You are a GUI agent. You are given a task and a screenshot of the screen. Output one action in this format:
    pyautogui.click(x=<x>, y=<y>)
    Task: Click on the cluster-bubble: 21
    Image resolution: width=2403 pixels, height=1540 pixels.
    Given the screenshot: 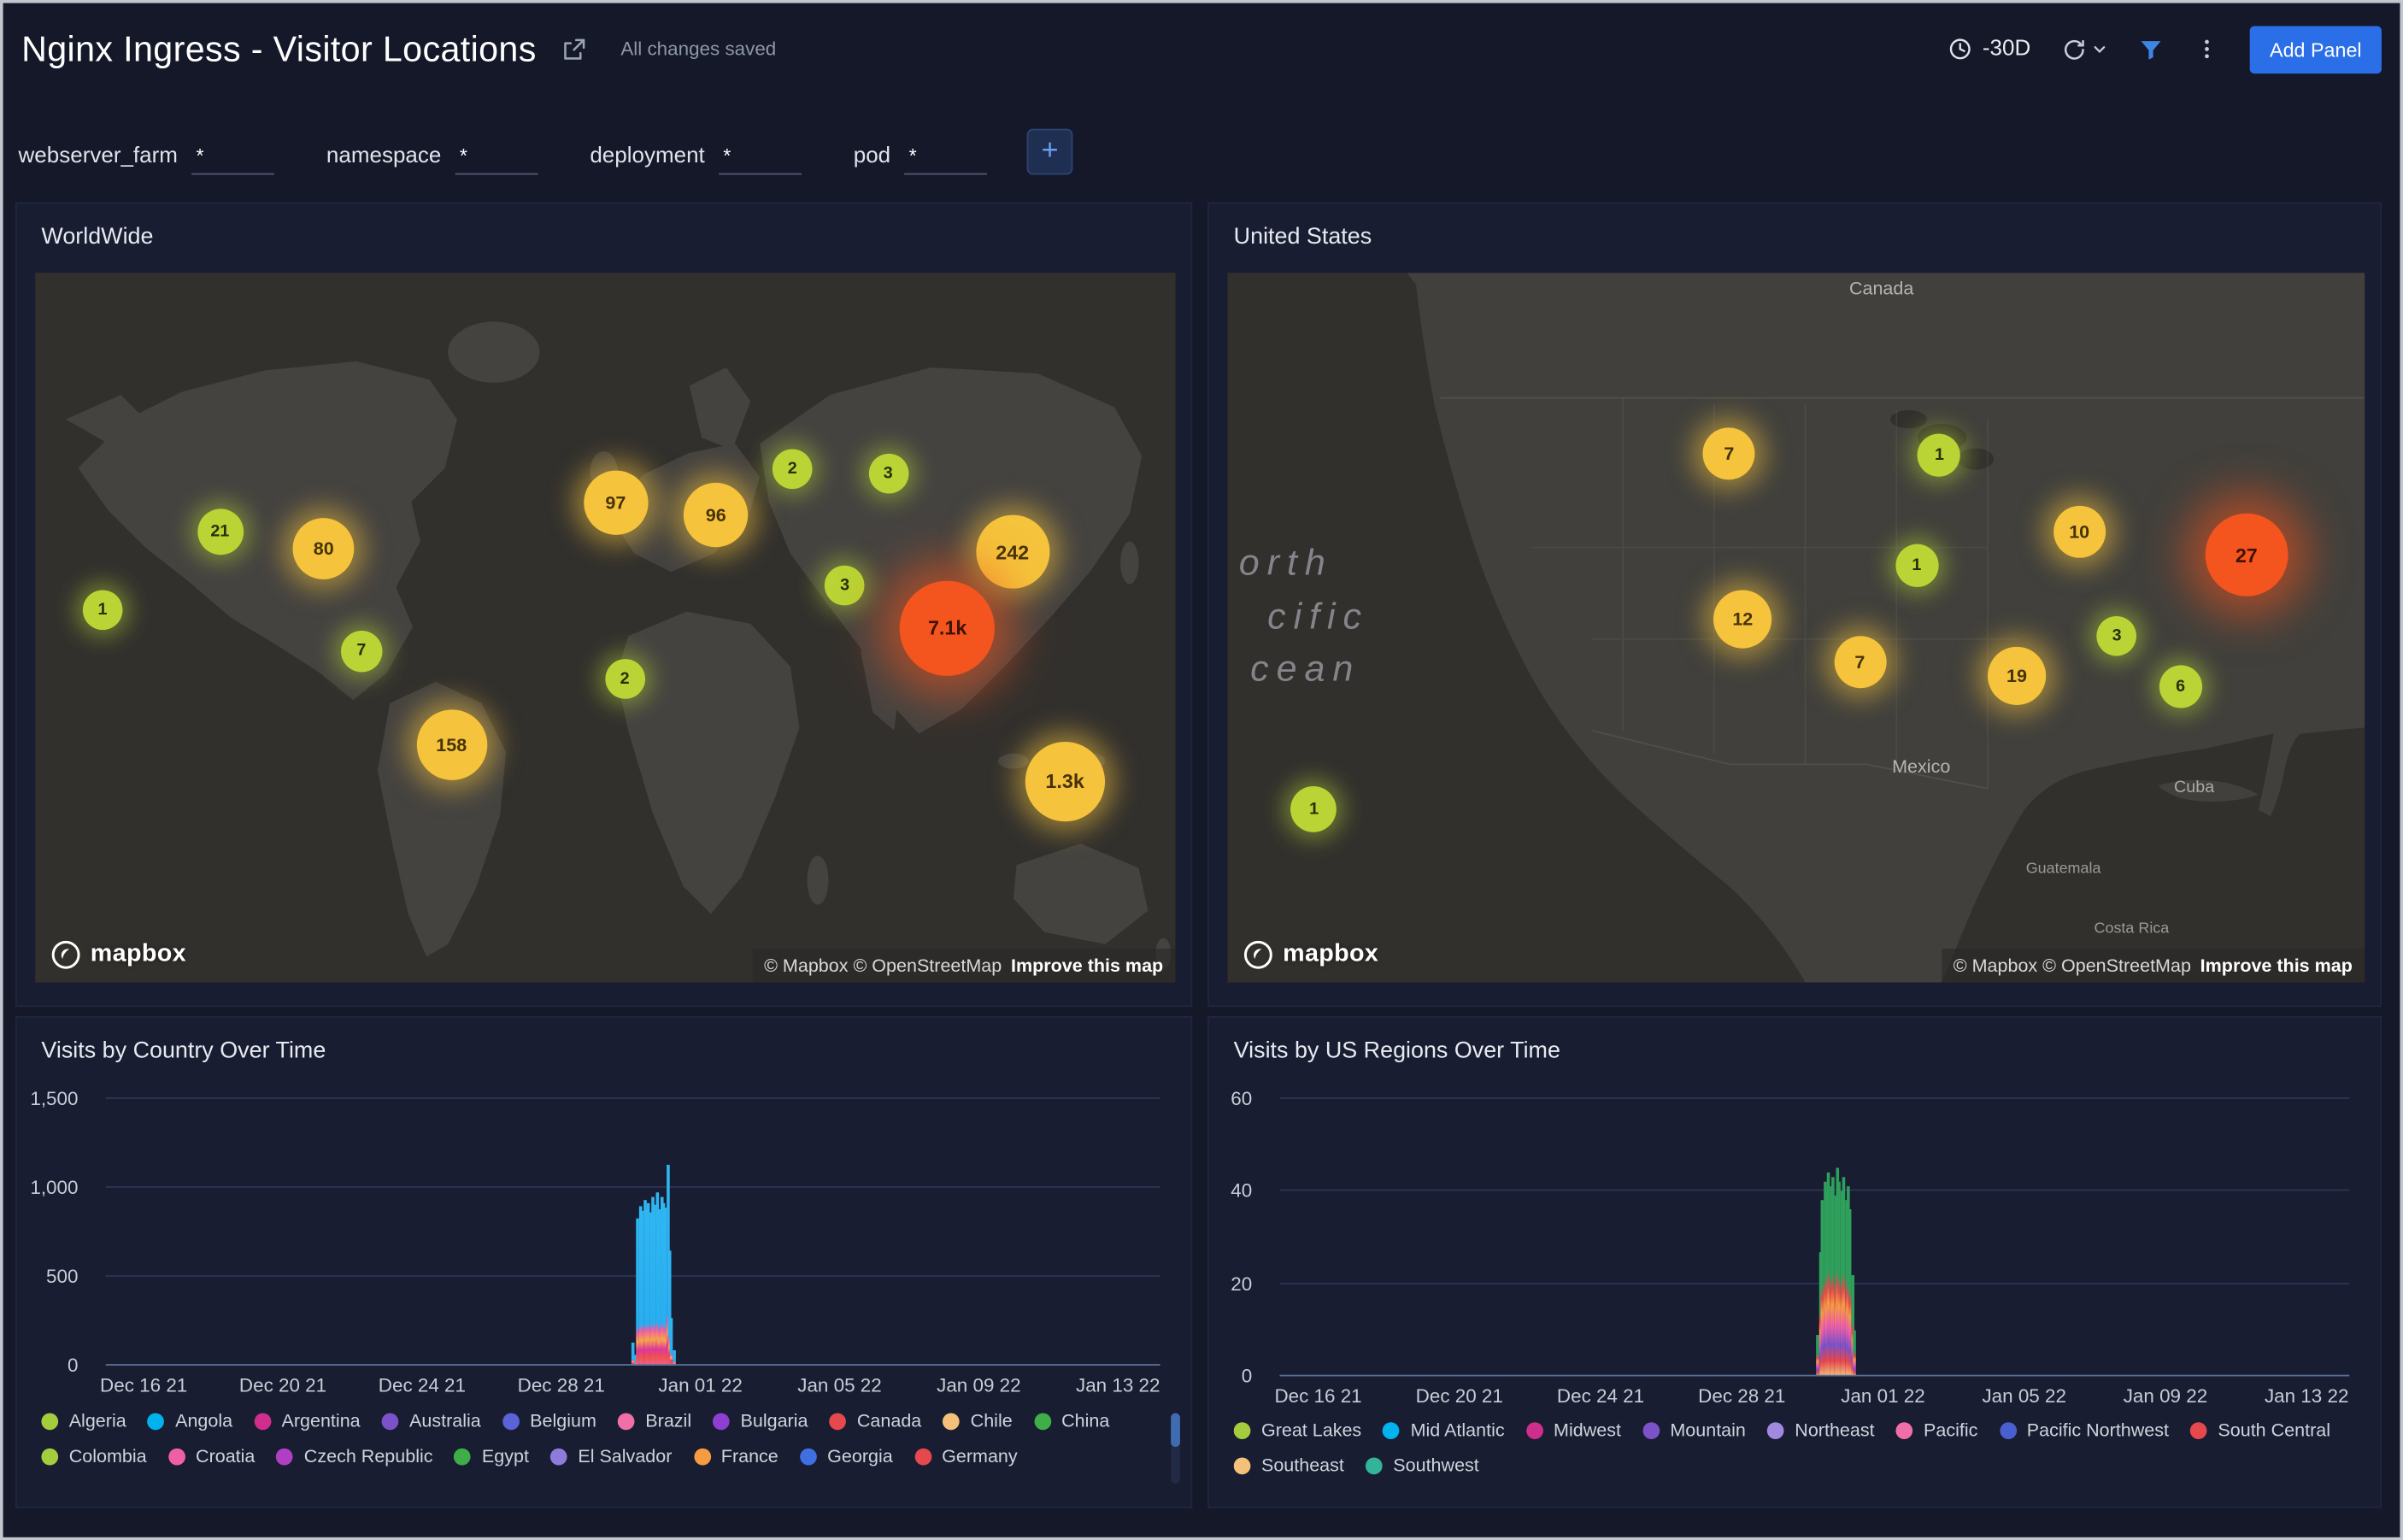 What is the action you would take?
    pyautogui.click(x=220, y=532)
    